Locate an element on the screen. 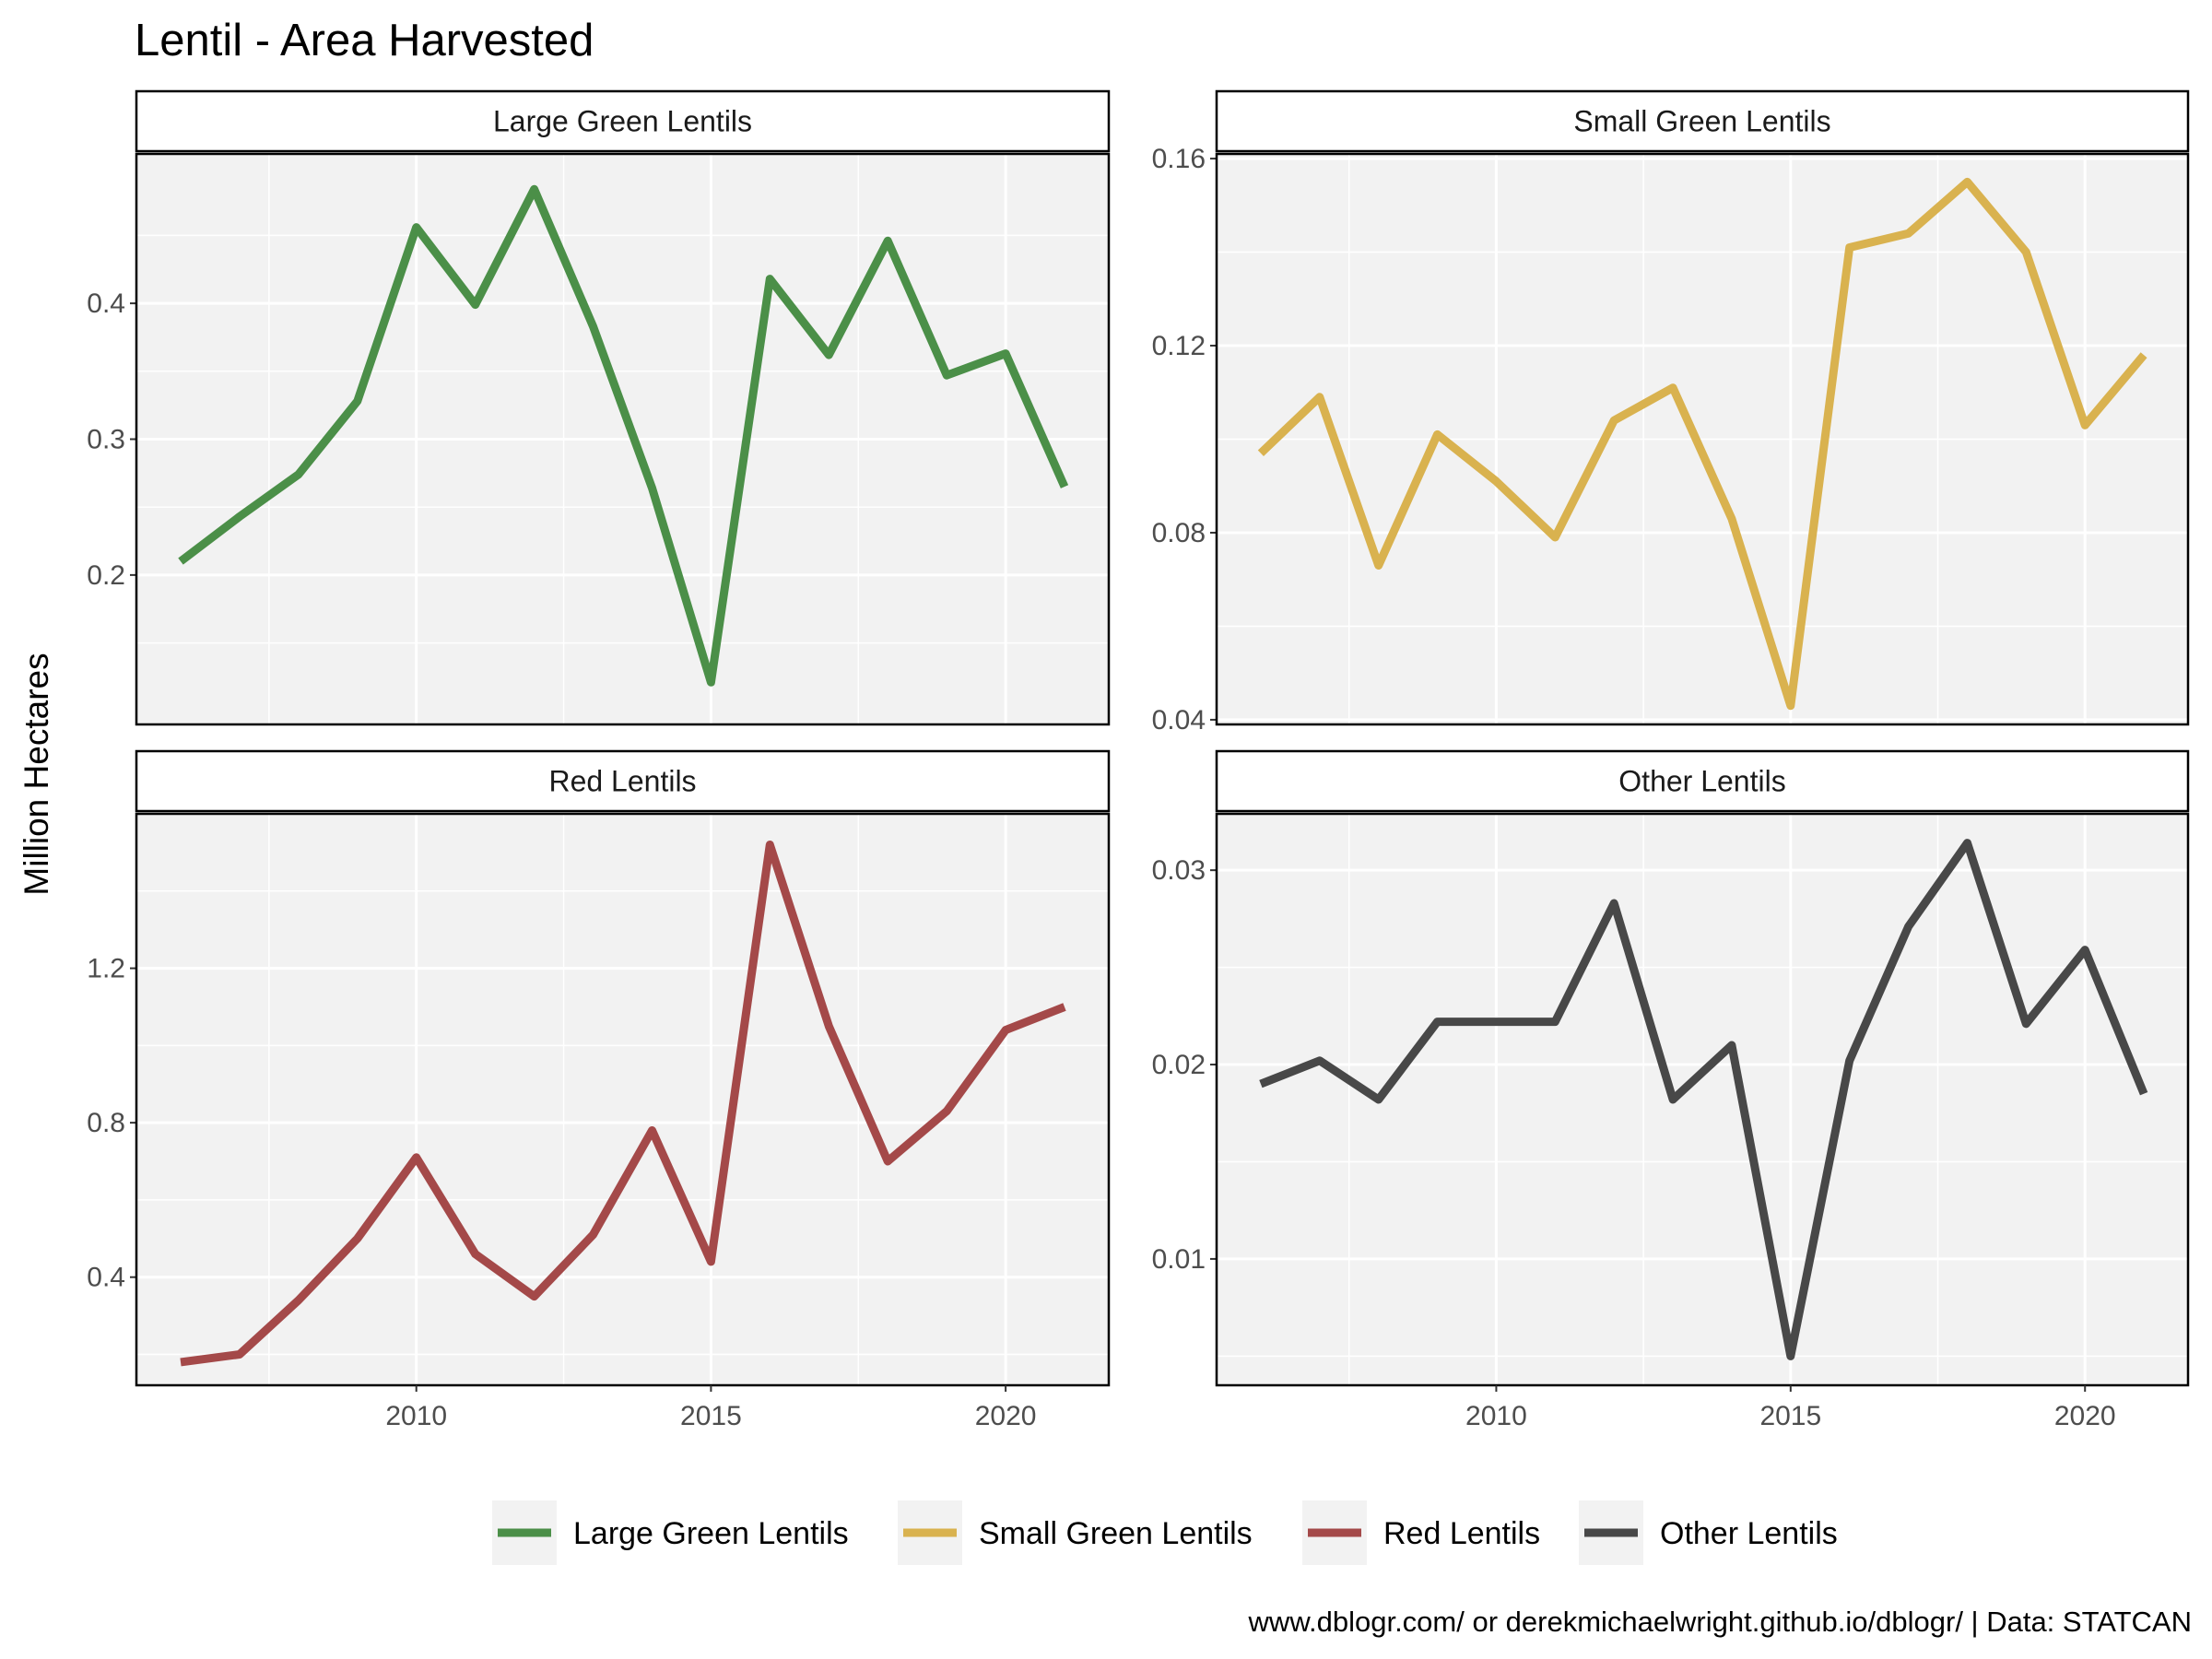 This screenshot has height=1659, width=2212. y-tick-label: 0.2 is located at coordinates (106, 575).